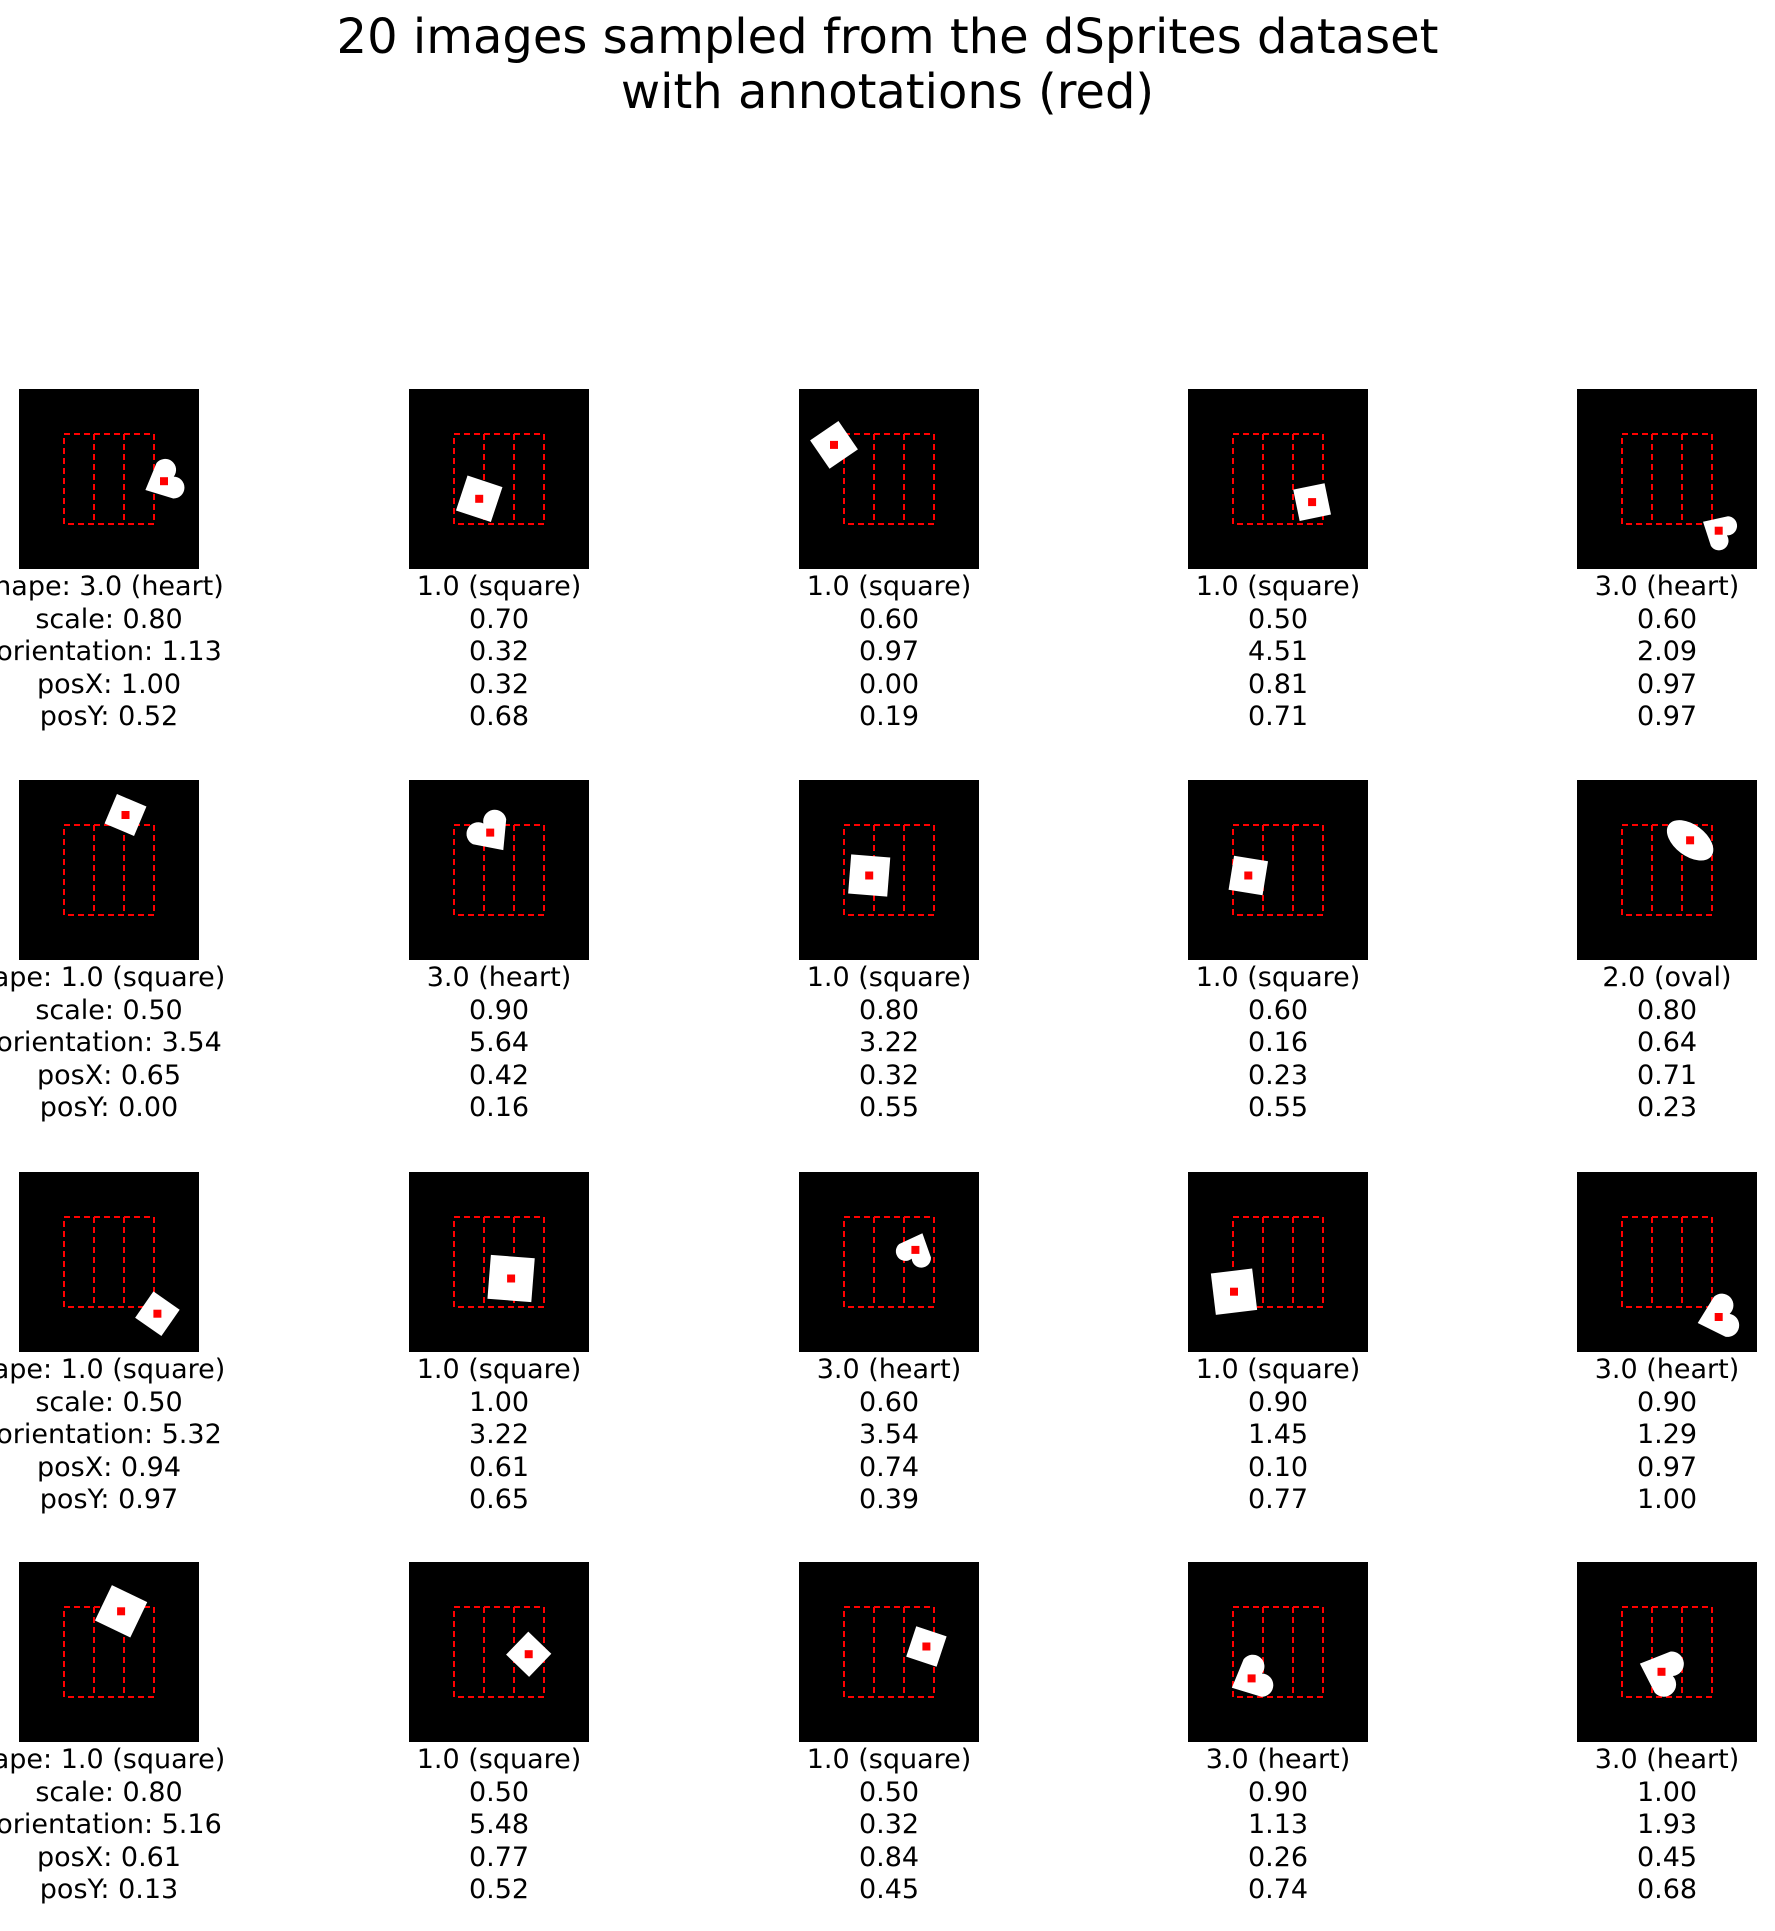 Image resolution: width=1775 pixels, height=1931 pixels. What do you see at coordinates (109, 716) in the screenshot?
I see `posy-label: posY: 0.52` at bounding box center [109, 716].